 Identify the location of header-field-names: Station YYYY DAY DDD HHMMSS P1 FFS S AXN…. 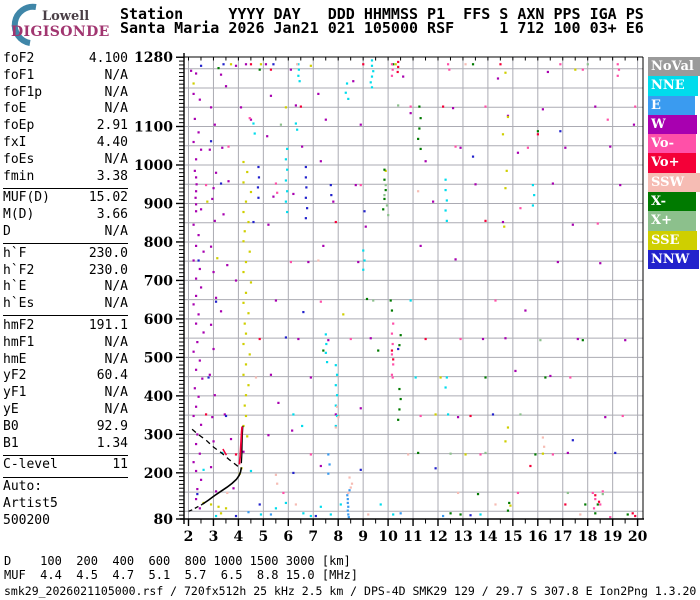
(382, 14).